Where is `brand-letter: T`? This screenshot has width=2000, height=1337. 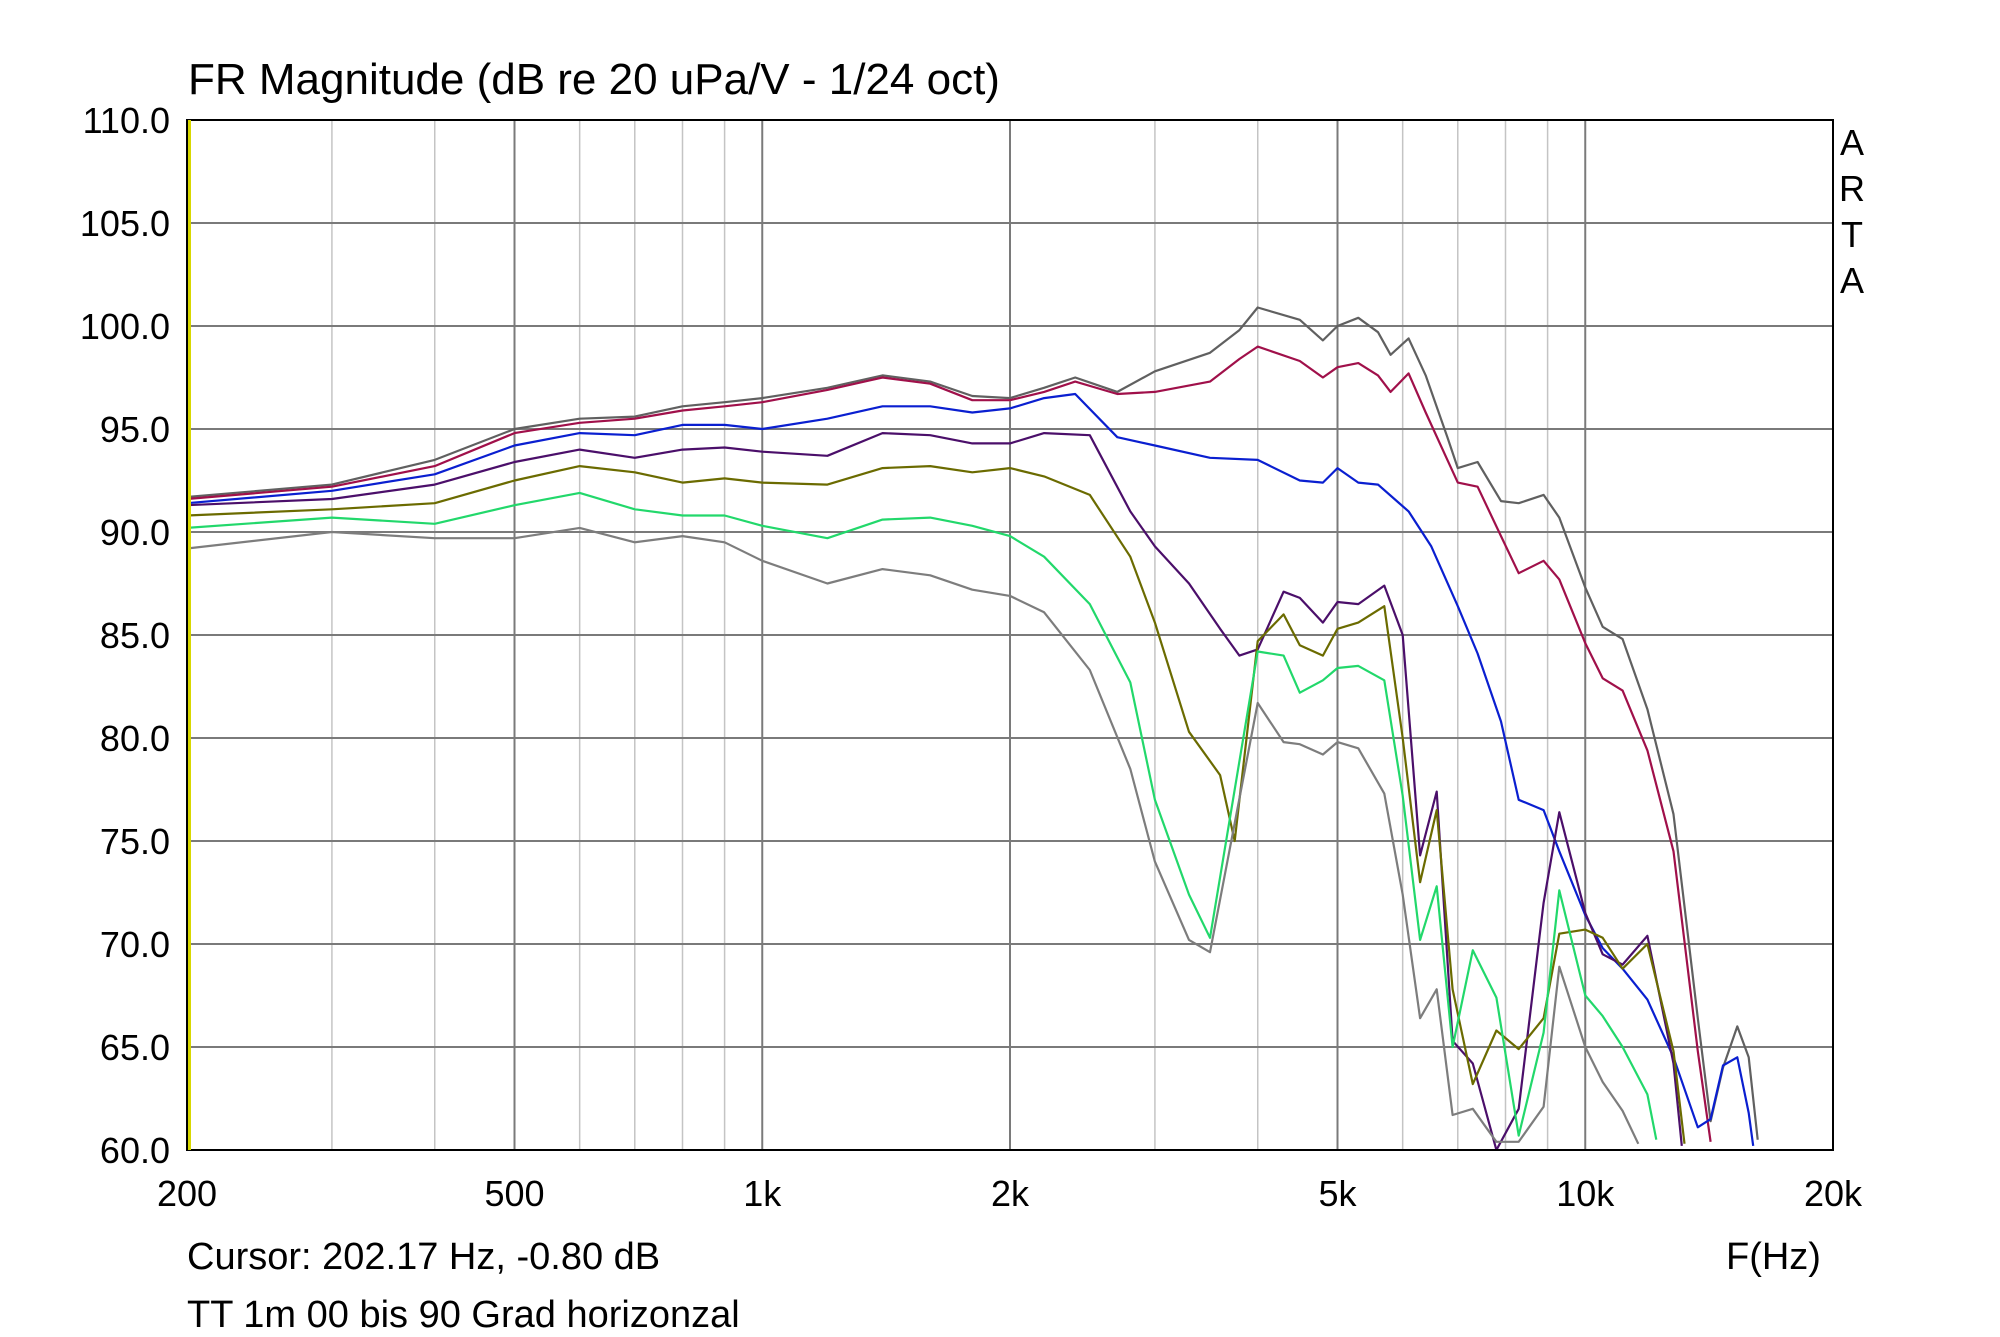
brand-letter: T is located at coordinates (1852, 234).